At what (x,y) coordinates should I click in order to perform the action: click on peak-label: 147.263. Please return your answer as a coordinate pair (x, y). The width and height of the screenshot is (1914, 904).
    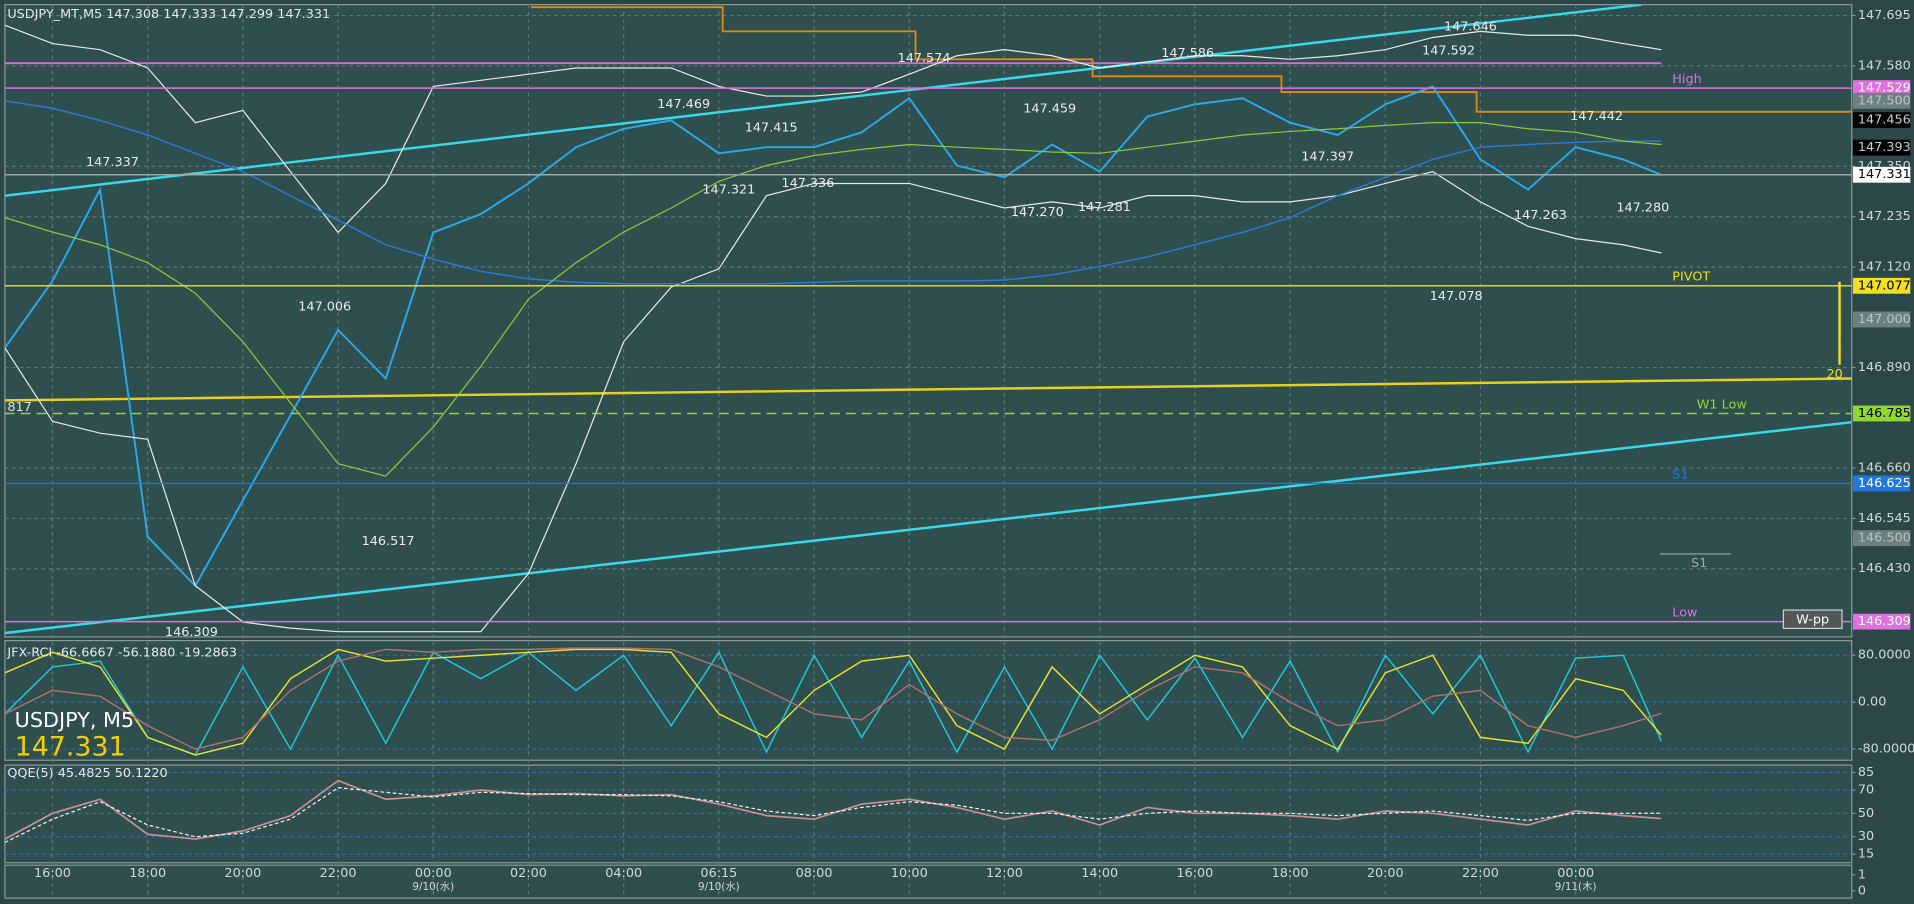
    Looking at the image, I should click on (1540, 215).